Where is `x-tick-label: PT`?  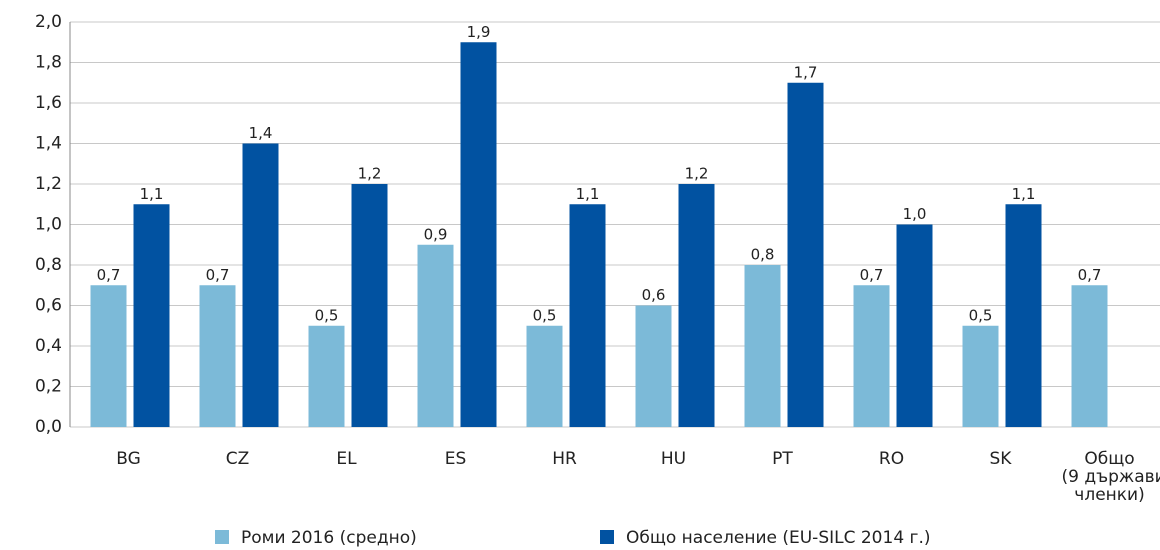 x-tick-label: PT is located at coordinates (782, 459).